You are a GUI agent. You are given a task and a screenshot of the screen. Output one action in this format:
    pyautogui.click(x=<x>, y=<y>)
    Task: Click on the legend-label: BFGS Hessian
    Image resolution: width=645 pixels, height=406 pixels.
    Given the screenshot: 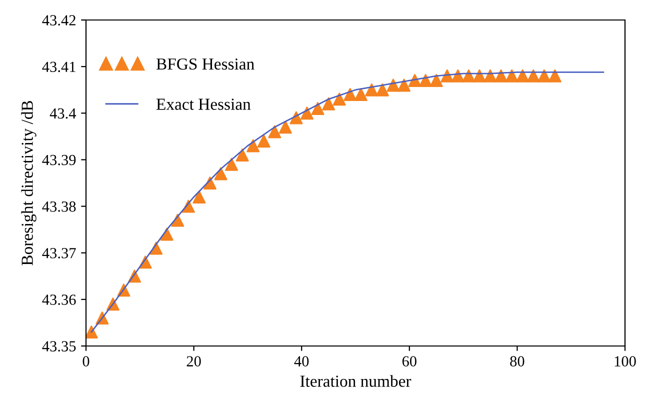 What is the action you would take?
    pyautogui.click(x=205, y=64)
    